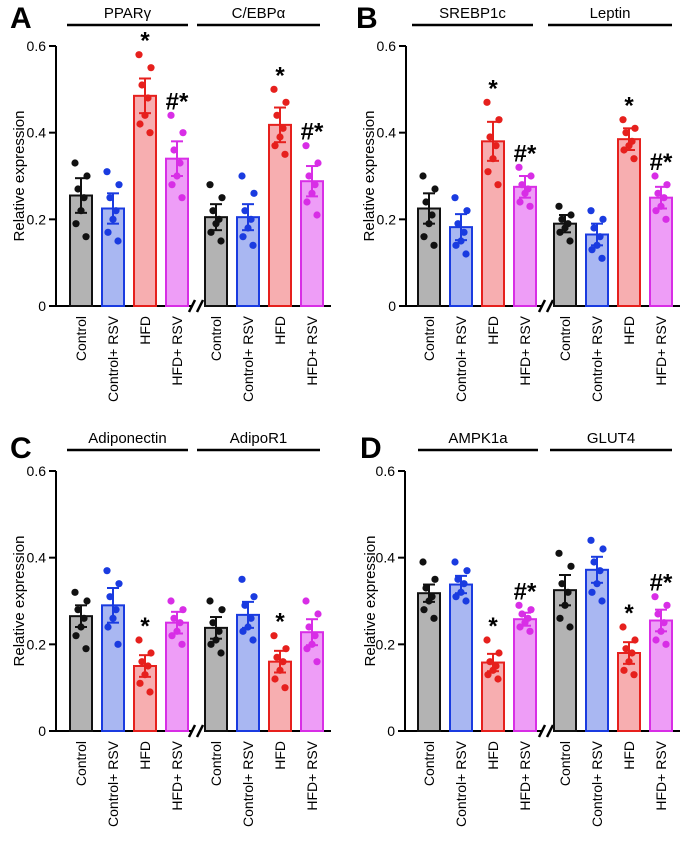  What do you see at coordinates (525, 153) in the screenshot?
I see `significance-marker: #*` at bounding box center [525, 153].